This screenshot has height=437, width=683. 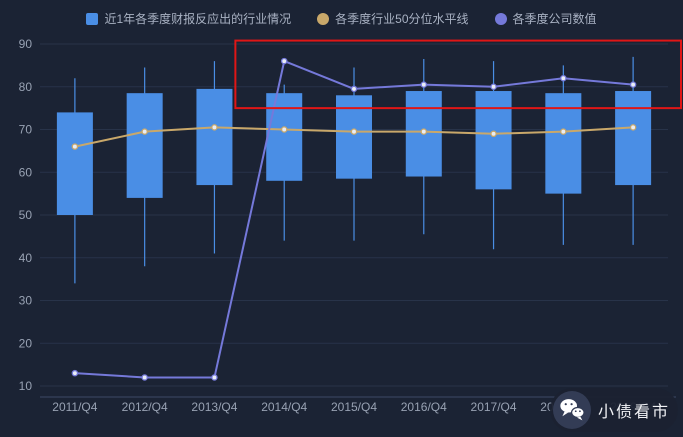 I want to click on legend-item-industry-range: 近1年各季度财报反应出的行业情况, so click(x=188, y=19).